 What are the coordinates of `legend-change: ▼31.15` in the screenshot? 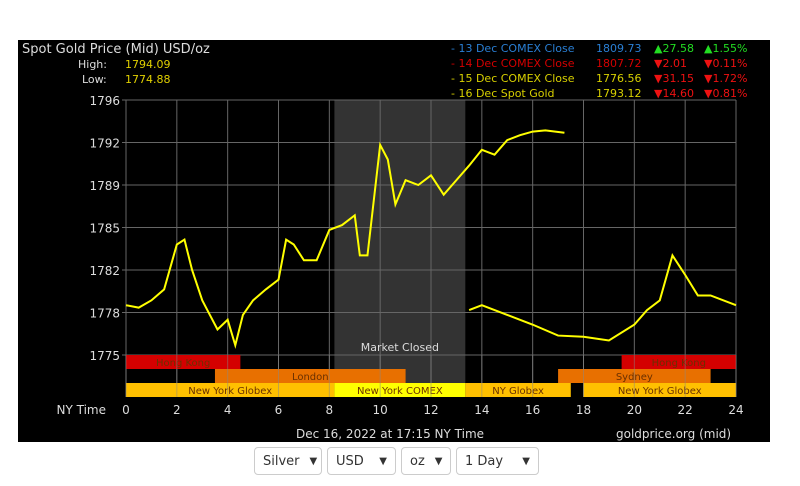 It's located at (674, 78).